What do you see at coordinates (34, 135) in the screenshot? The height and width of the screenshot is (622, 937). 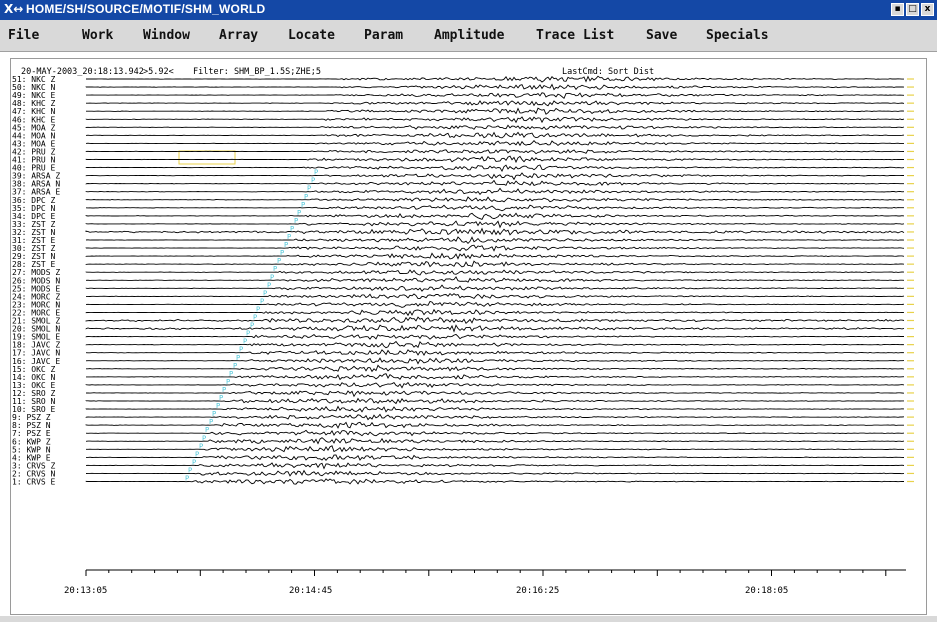 I see `trace-label: 44: MOA N` at bounding box center [34, 135].